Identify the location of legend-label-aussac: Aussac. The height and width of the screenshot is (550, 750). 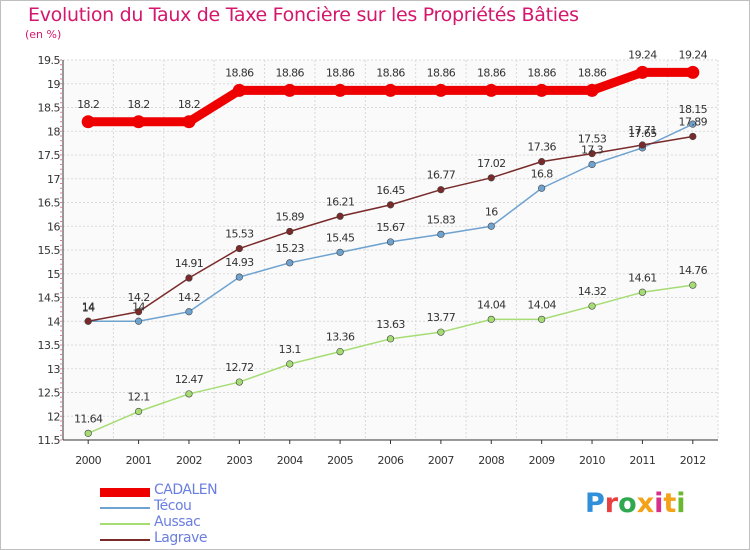
(177, 522).